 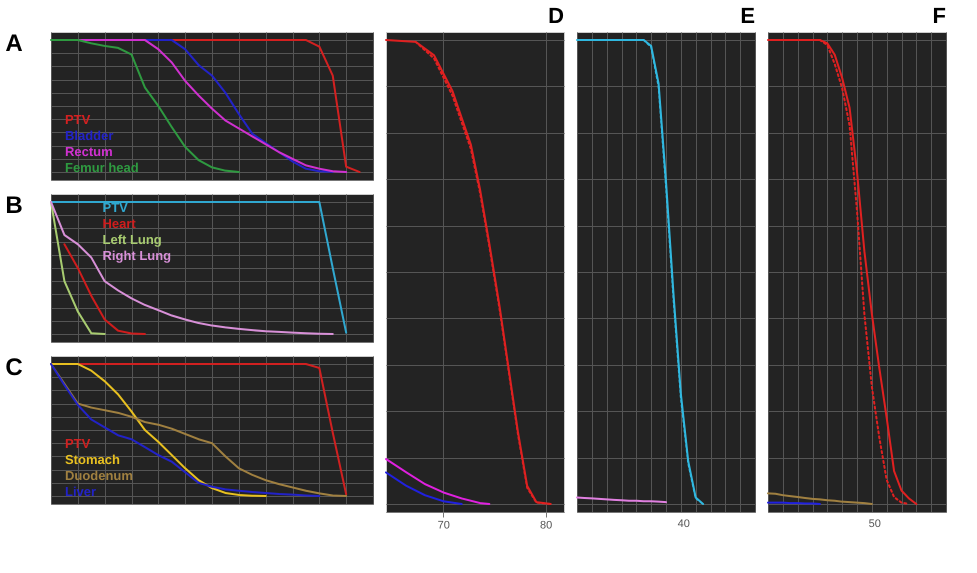 I want to click on text: Heart, so click(x=119, y=223).